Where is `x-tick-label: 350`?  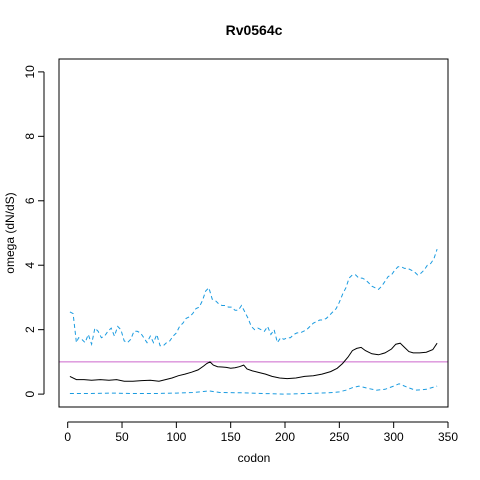 x-tick-label: 350 is located at coordinates (448, 437).